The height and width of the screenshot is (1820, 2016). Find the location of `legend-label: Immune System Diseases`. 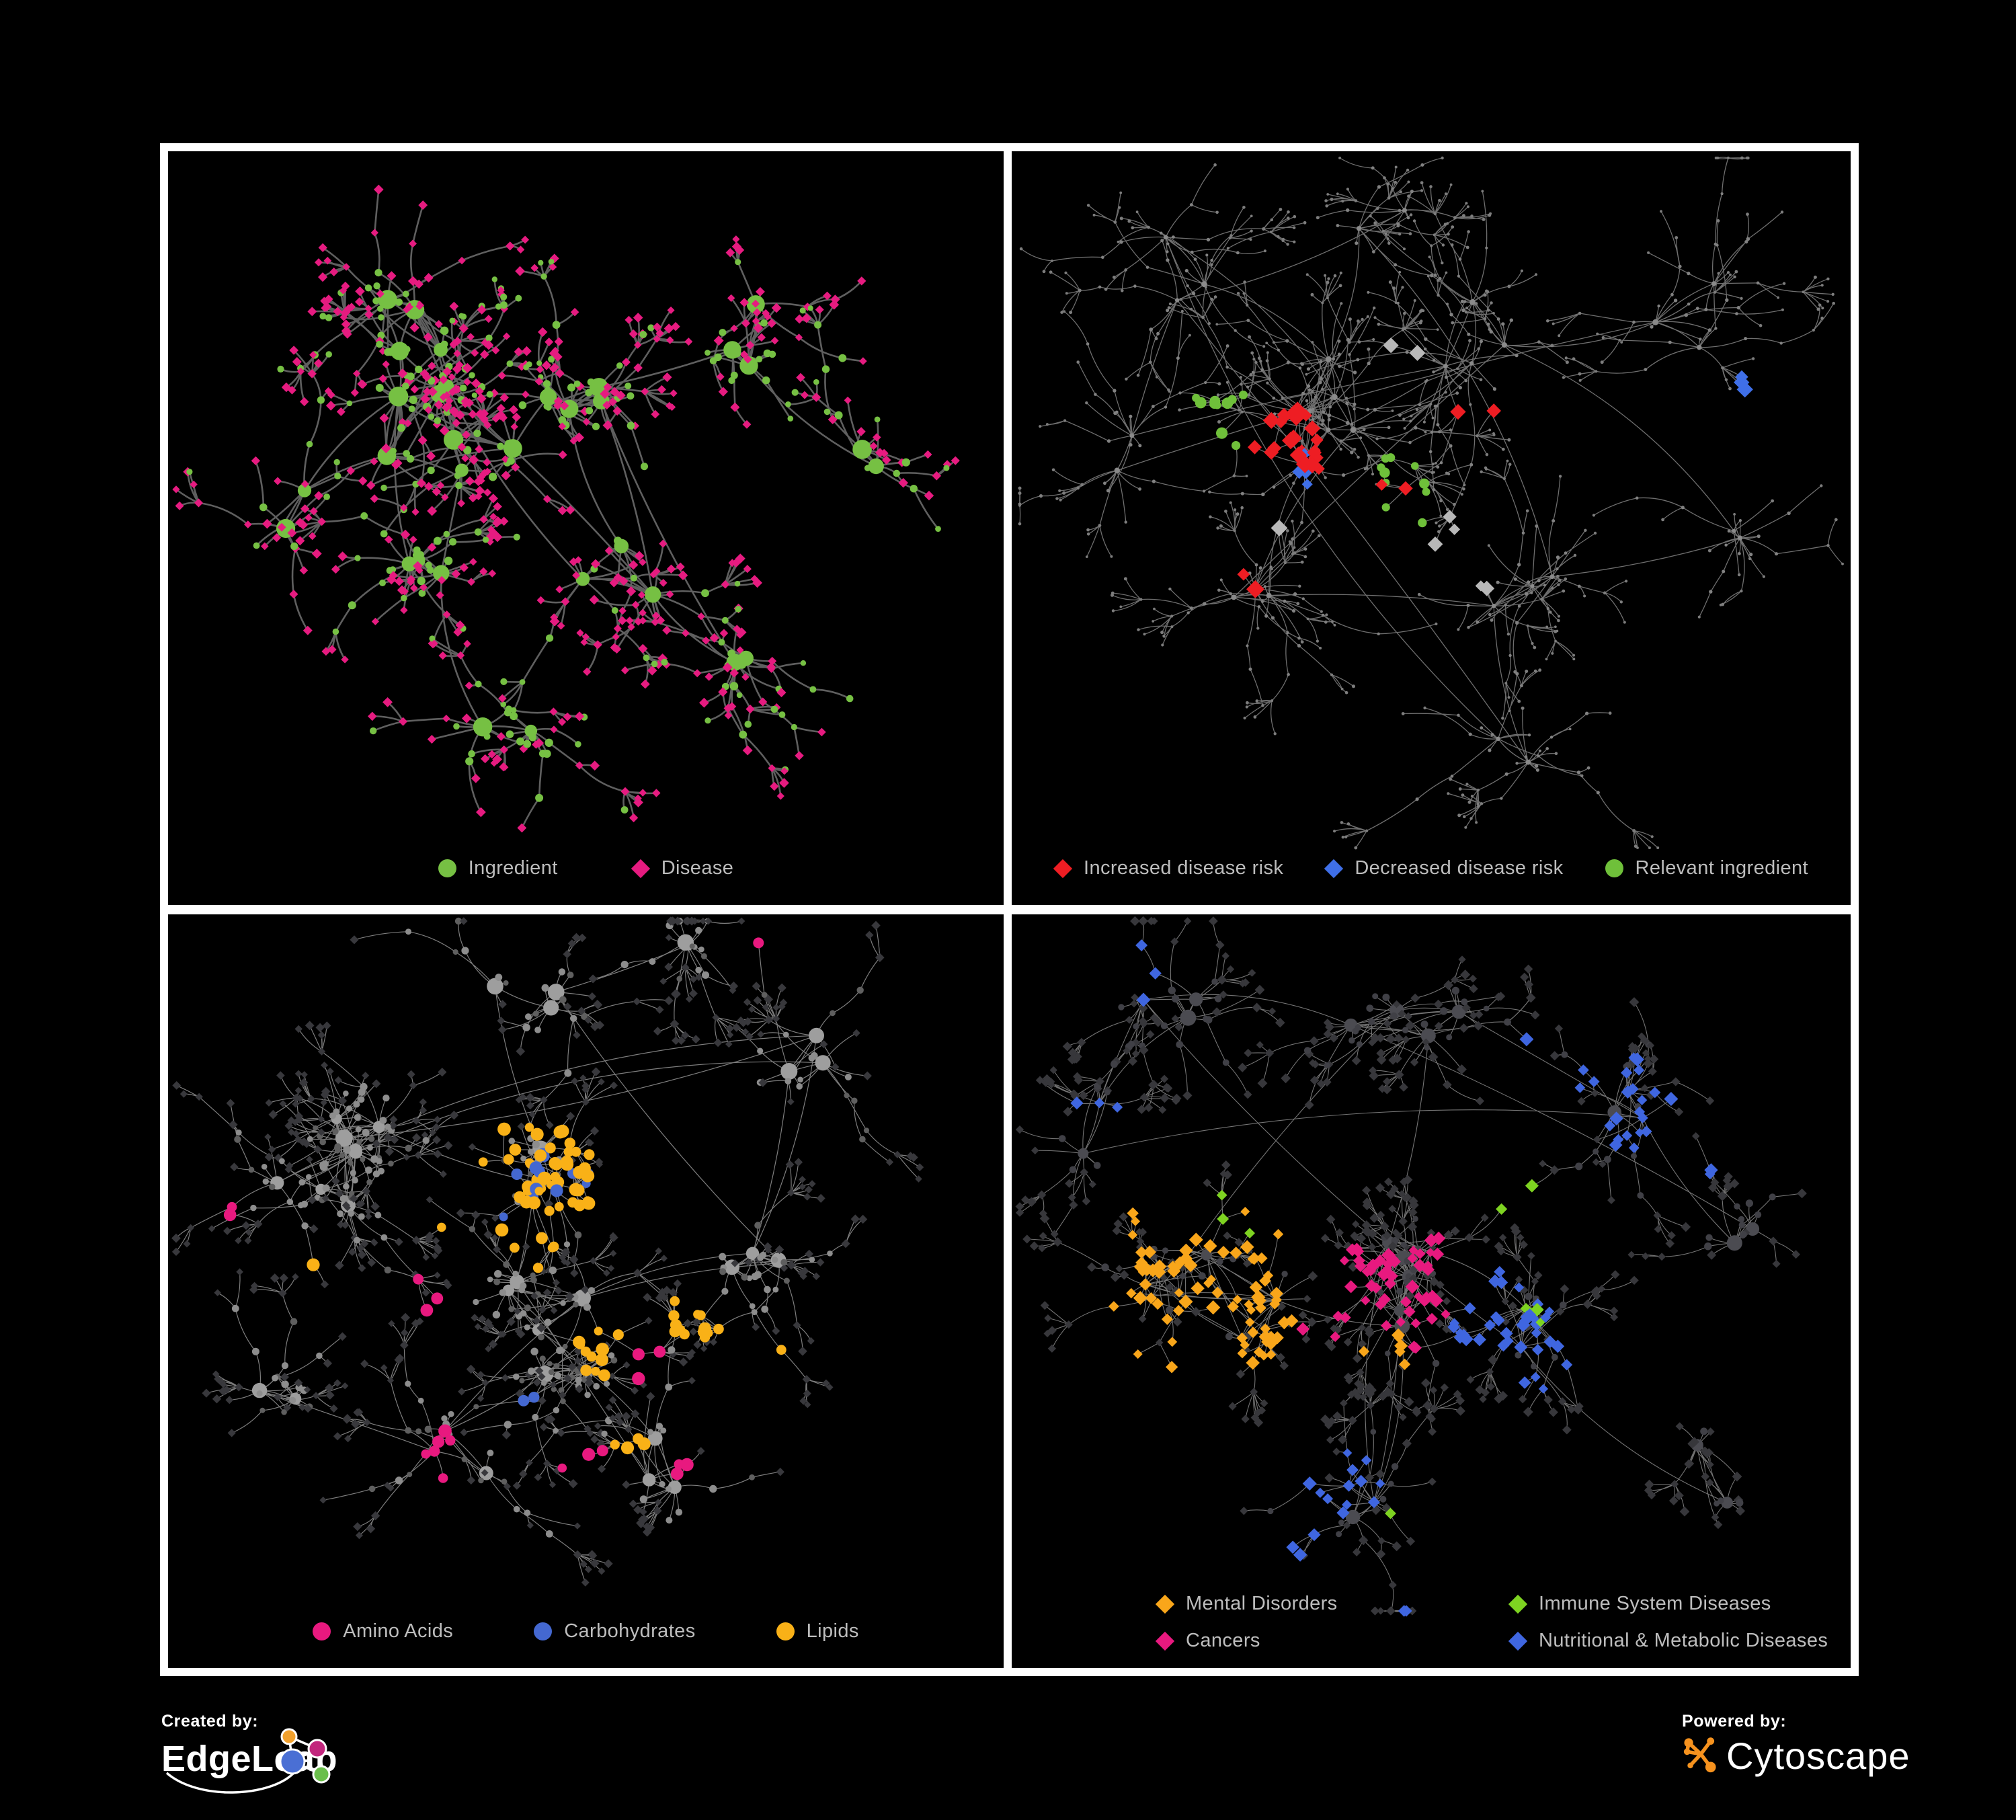

legend-label: Immune System Diseases is located at coordinates (1655, 1603).